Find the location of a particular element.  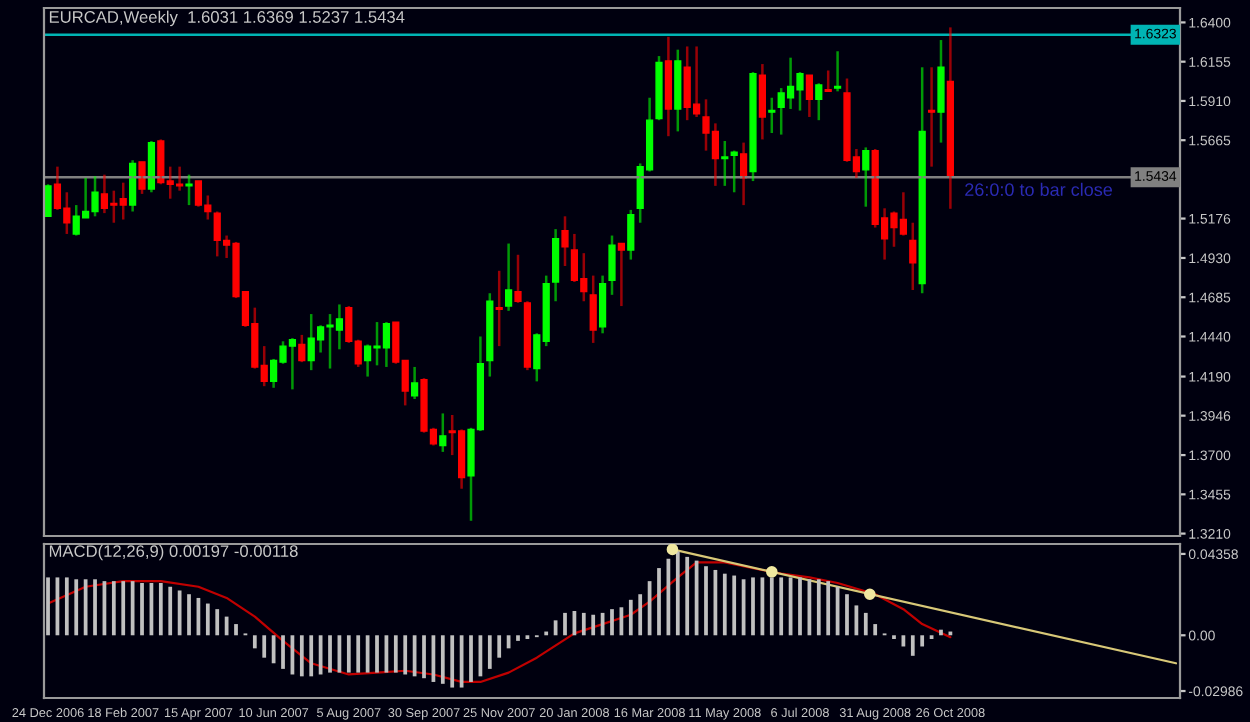

chart-title: EURCAD,Weekly 1.6031 1.6369 1.5237 1.5434 is located at coordinates (227, 18).